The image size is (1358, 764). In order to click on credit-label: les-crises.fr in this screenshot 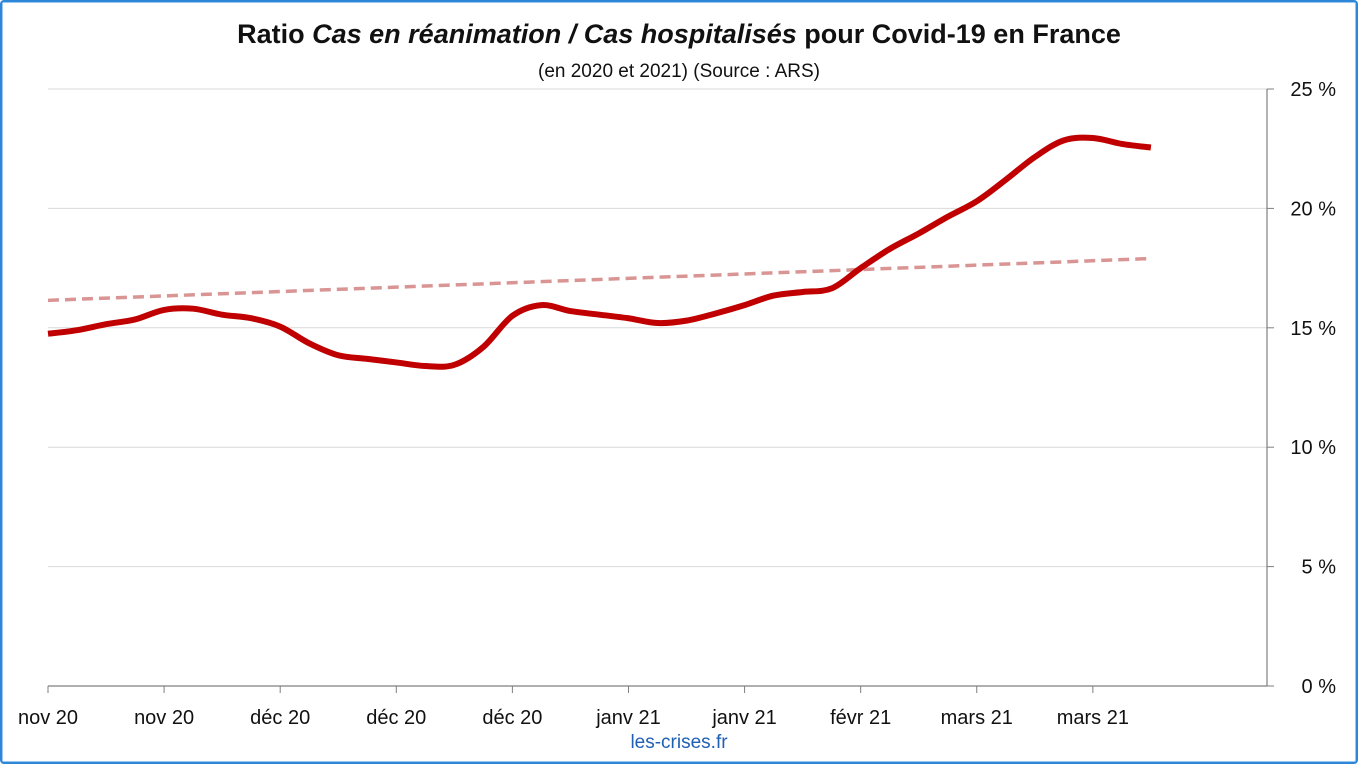, I will do `click(679, 742)`.